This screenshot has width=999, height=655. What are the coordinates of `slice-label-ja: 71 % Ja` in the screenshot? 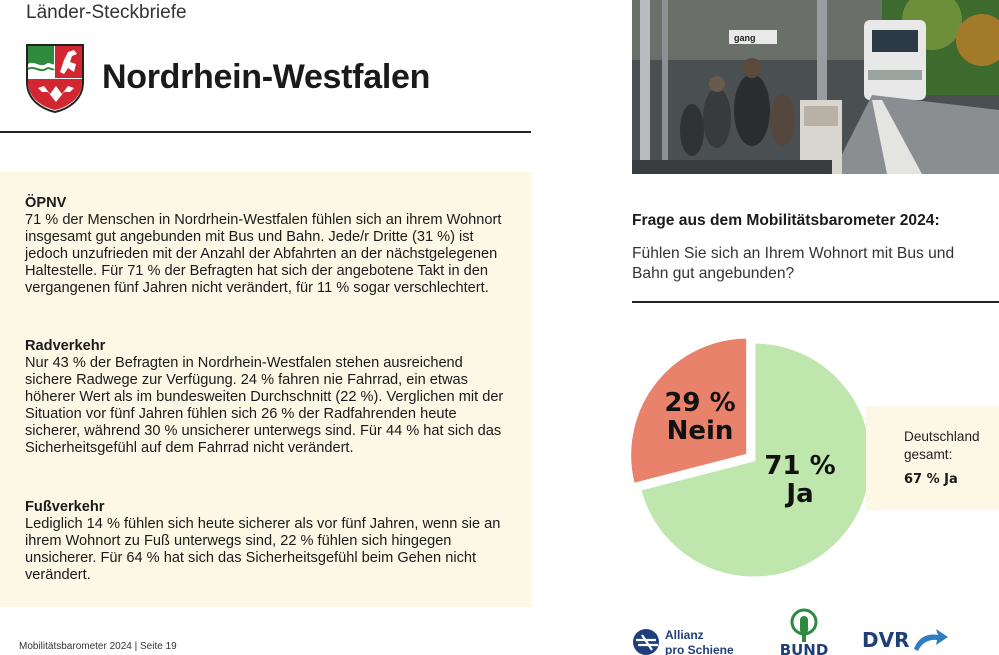 It's located at (800, 480).